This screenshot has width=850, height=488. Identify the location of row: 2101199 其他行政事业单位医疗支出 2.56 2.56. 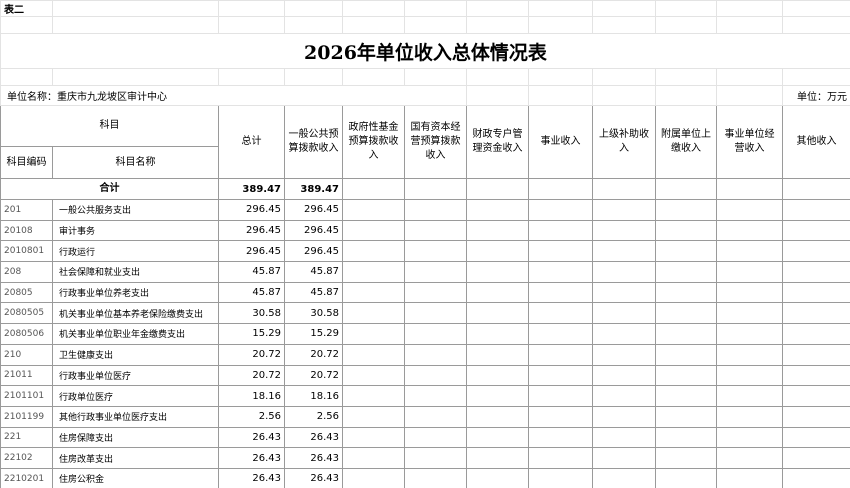
(425, 416).